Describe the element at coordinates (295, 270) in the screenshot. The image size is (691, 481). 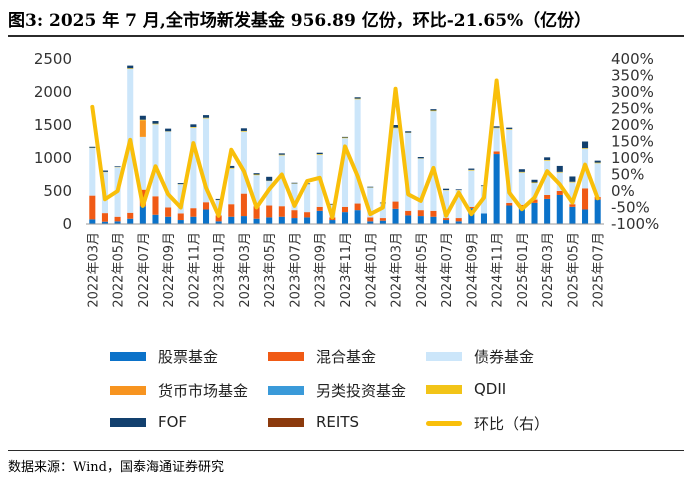
I see `x-tick-8: 2023年07月` at that location.